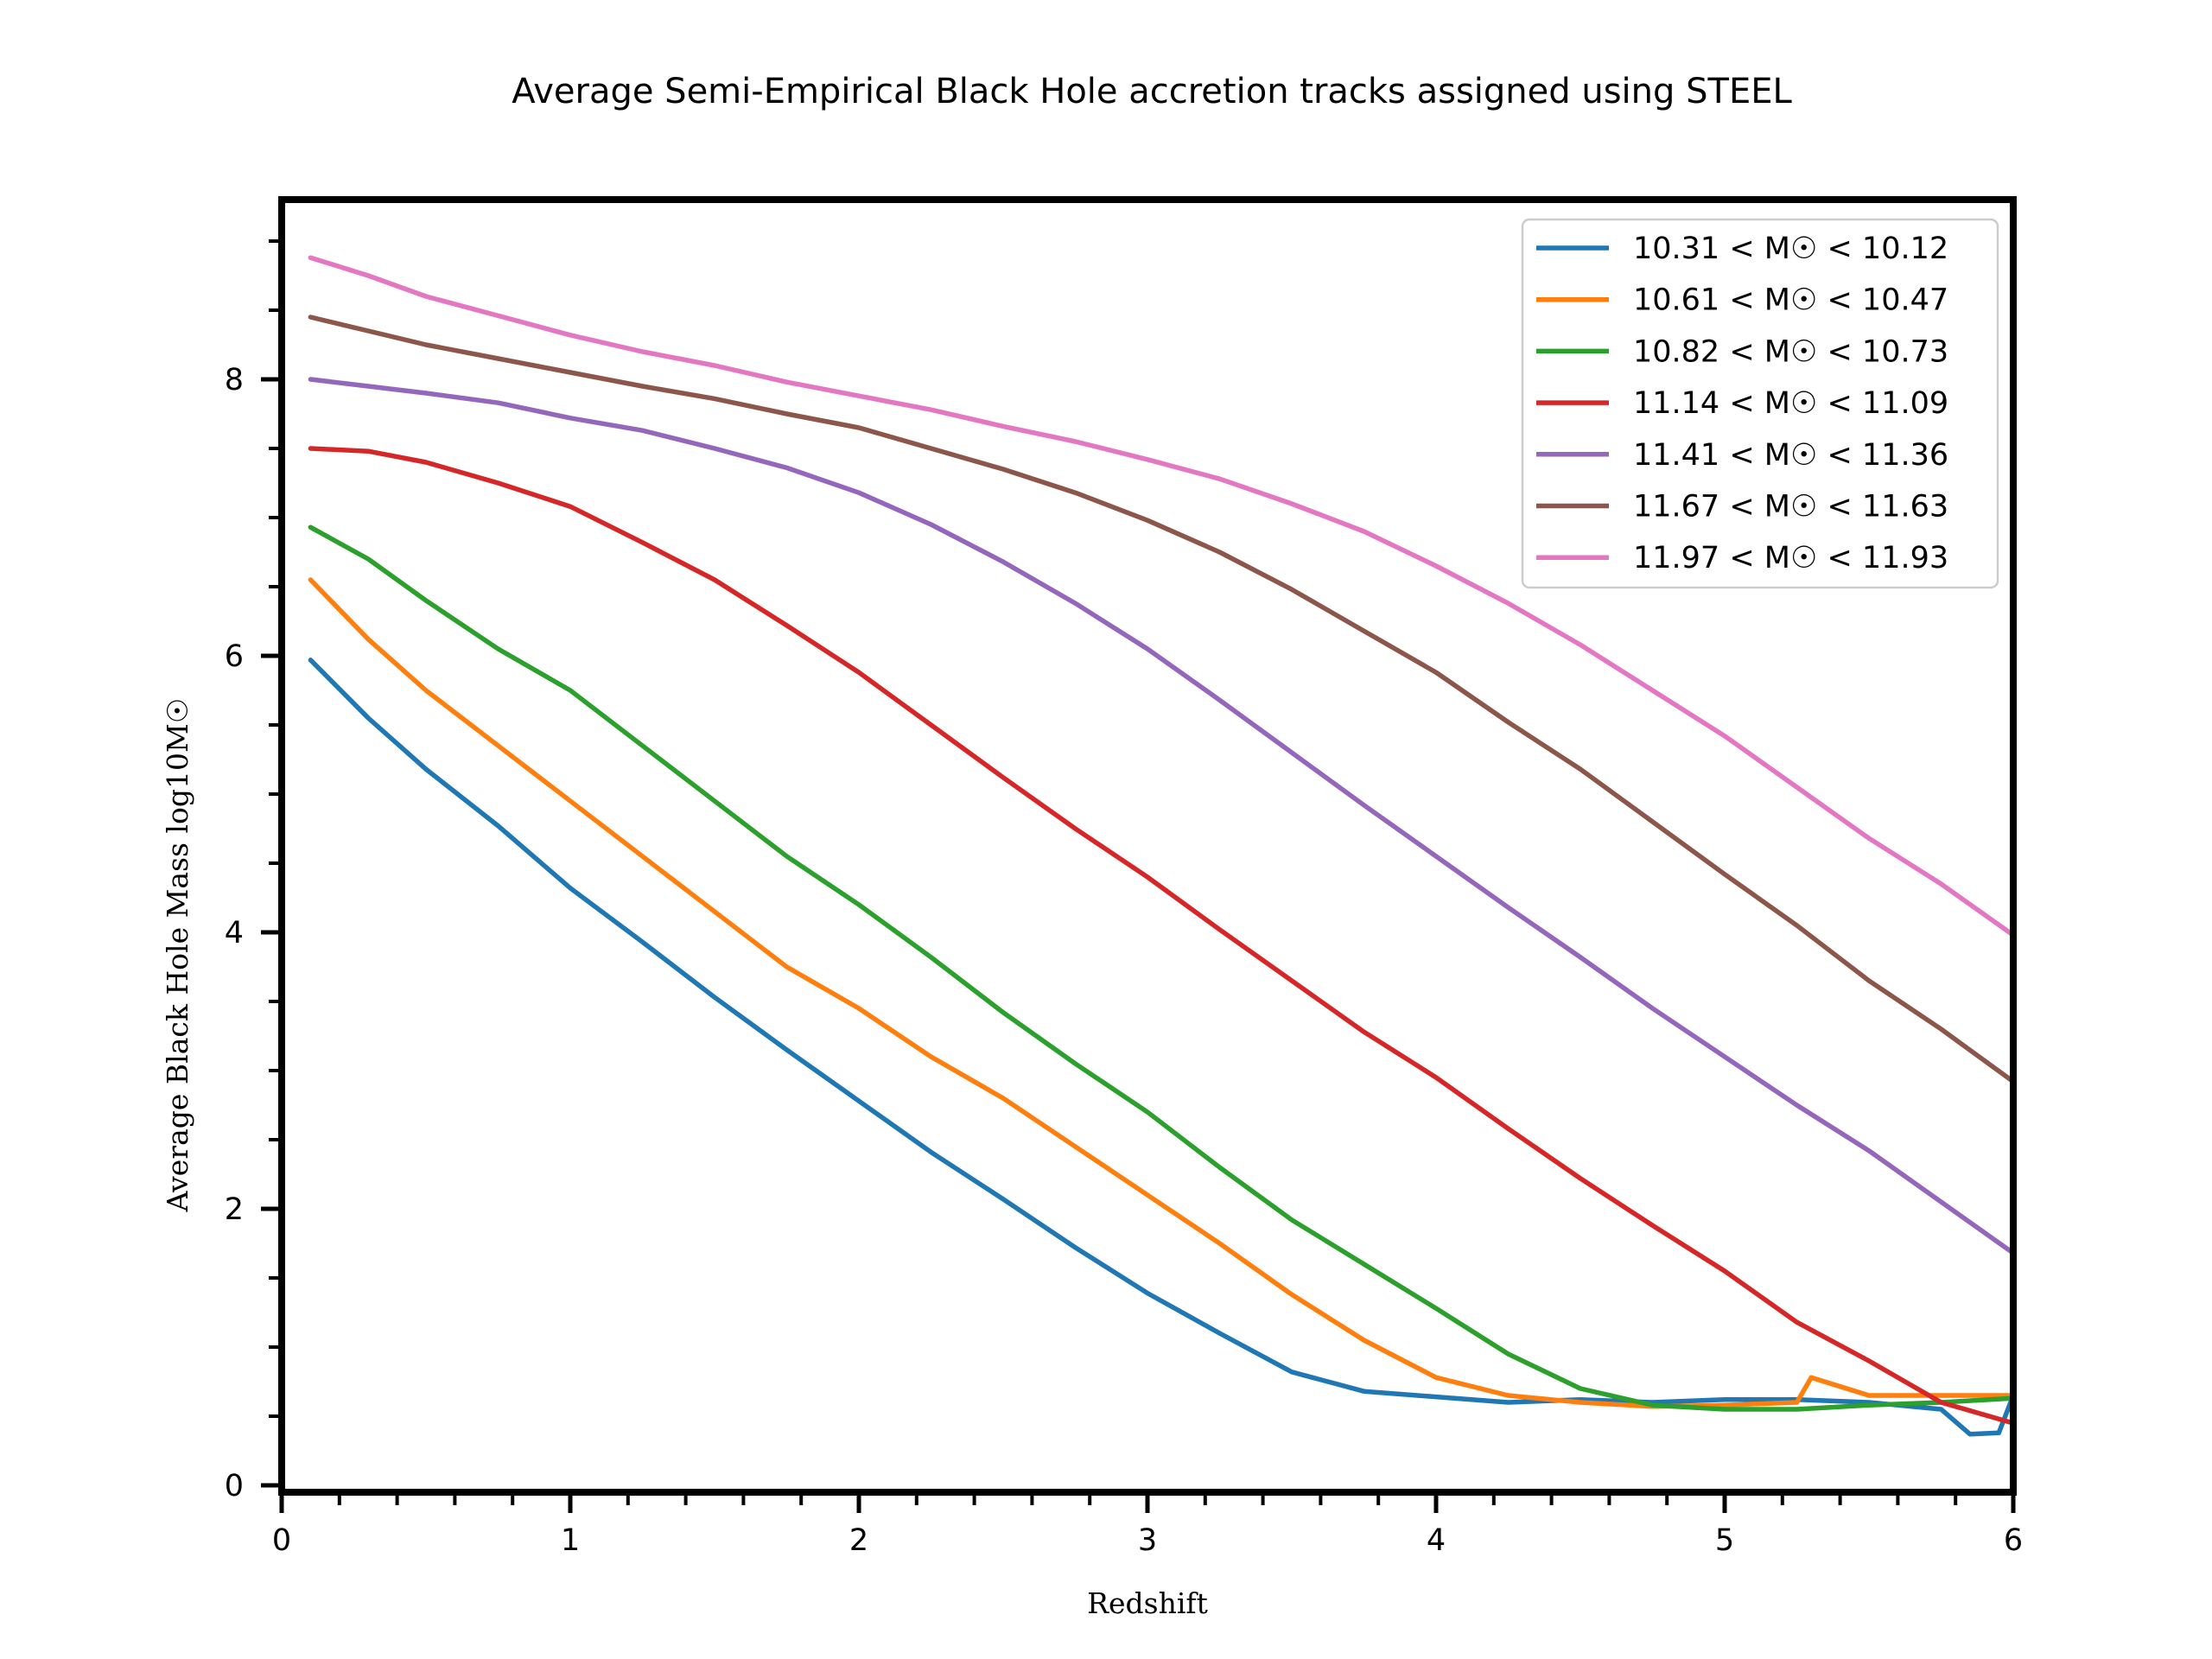 This screenshot has width=2212, height=1659. Describe the element at coordinates (234, 933) in the screenshot. I see `y-tick-label: 4` at that location.